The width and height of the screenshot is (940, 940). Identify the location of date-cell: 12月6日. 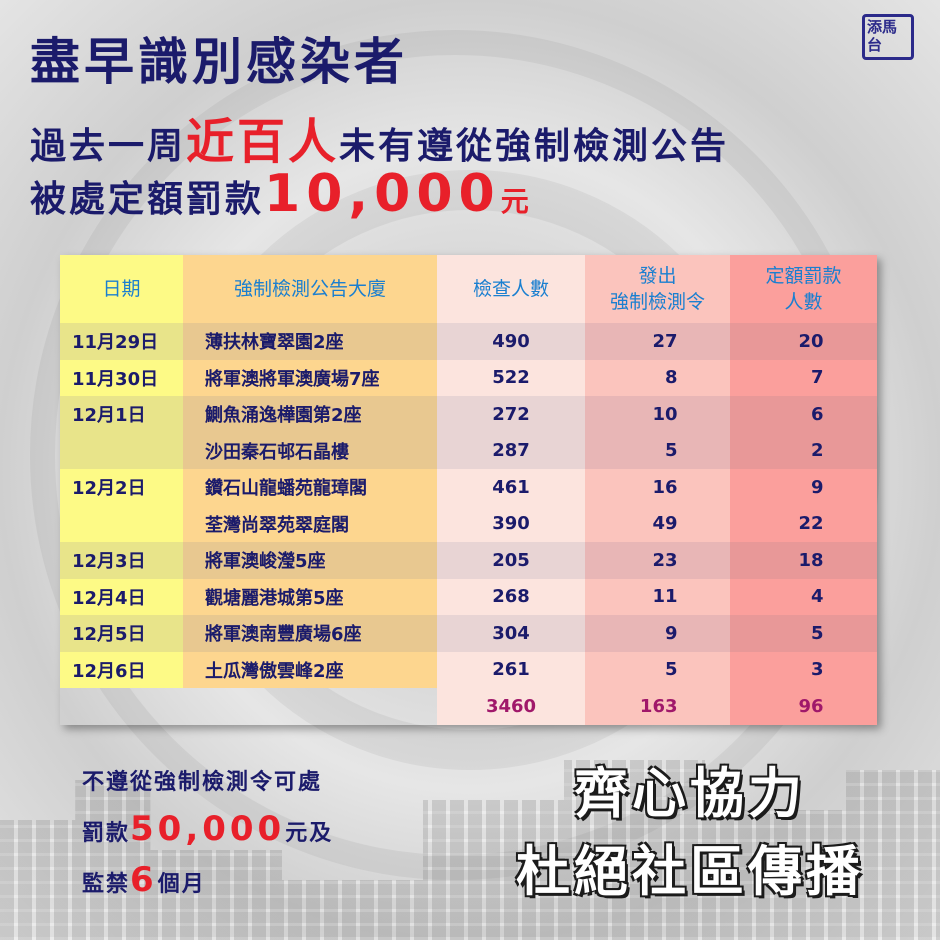
(121, 669).